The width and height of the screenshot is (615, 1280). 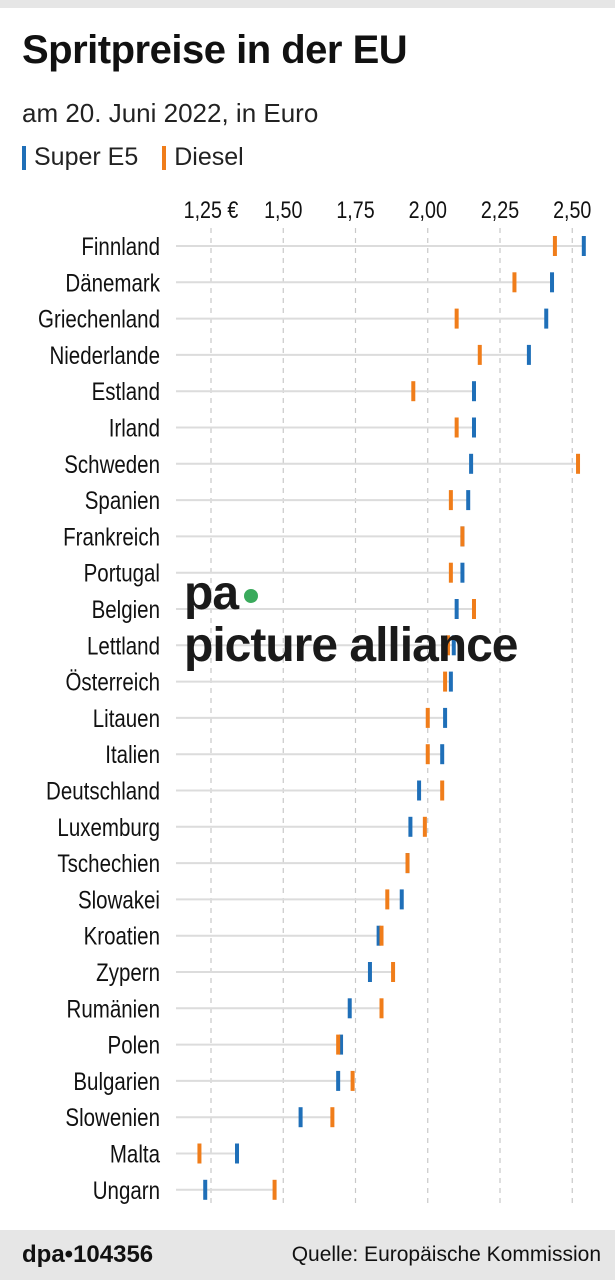 I want to click on legend: Super E5 Diesel, so click(x=133, y=157).